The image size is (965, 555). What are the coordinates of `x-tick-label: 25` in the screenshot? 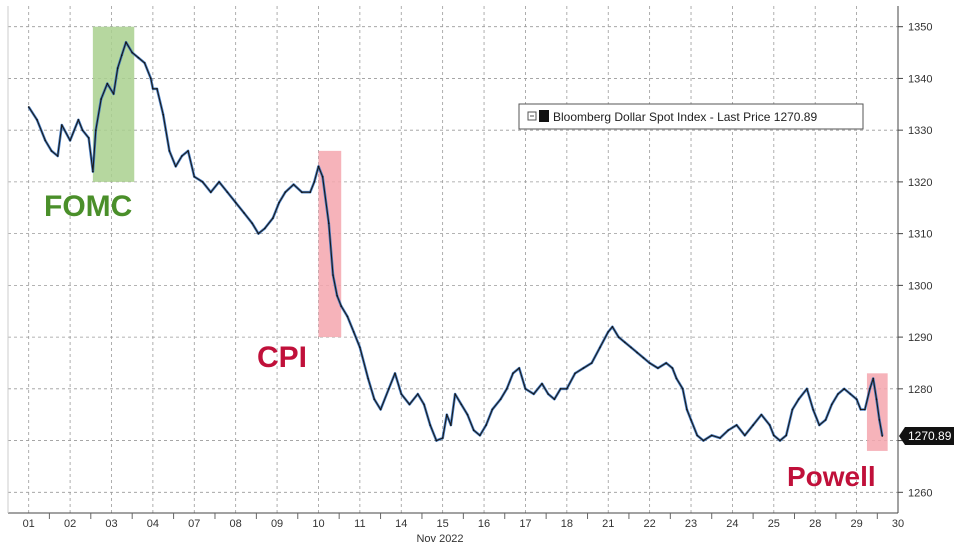 It's located at (774, 524).